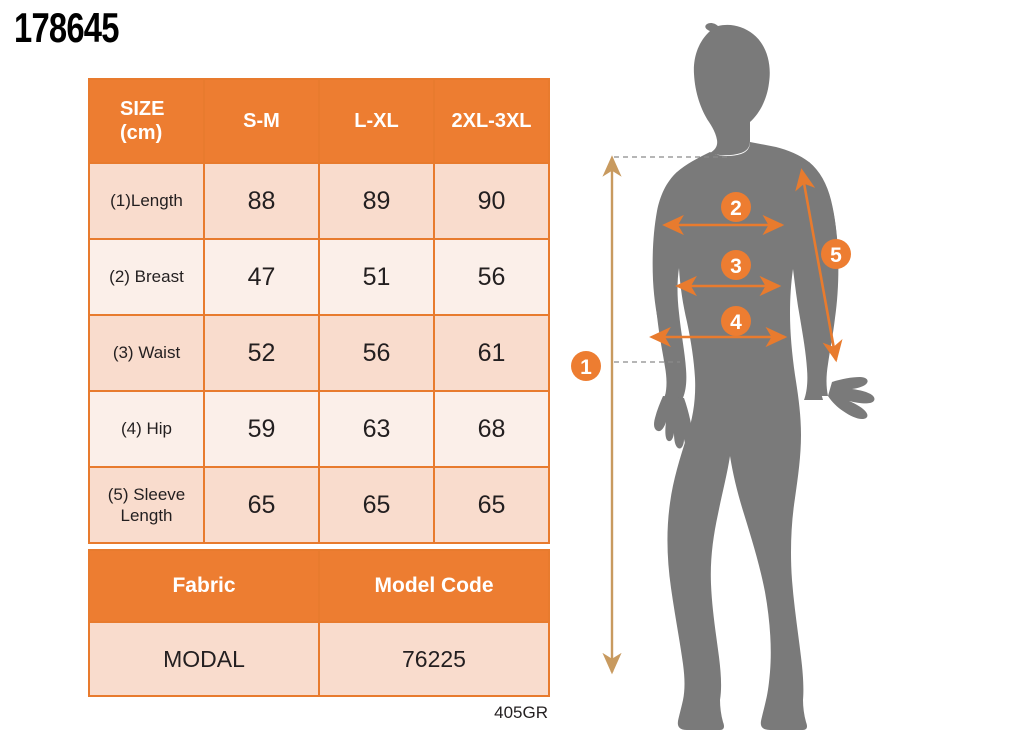  I want to click on cell-fabric-value: MODAL, so click(204, 659).